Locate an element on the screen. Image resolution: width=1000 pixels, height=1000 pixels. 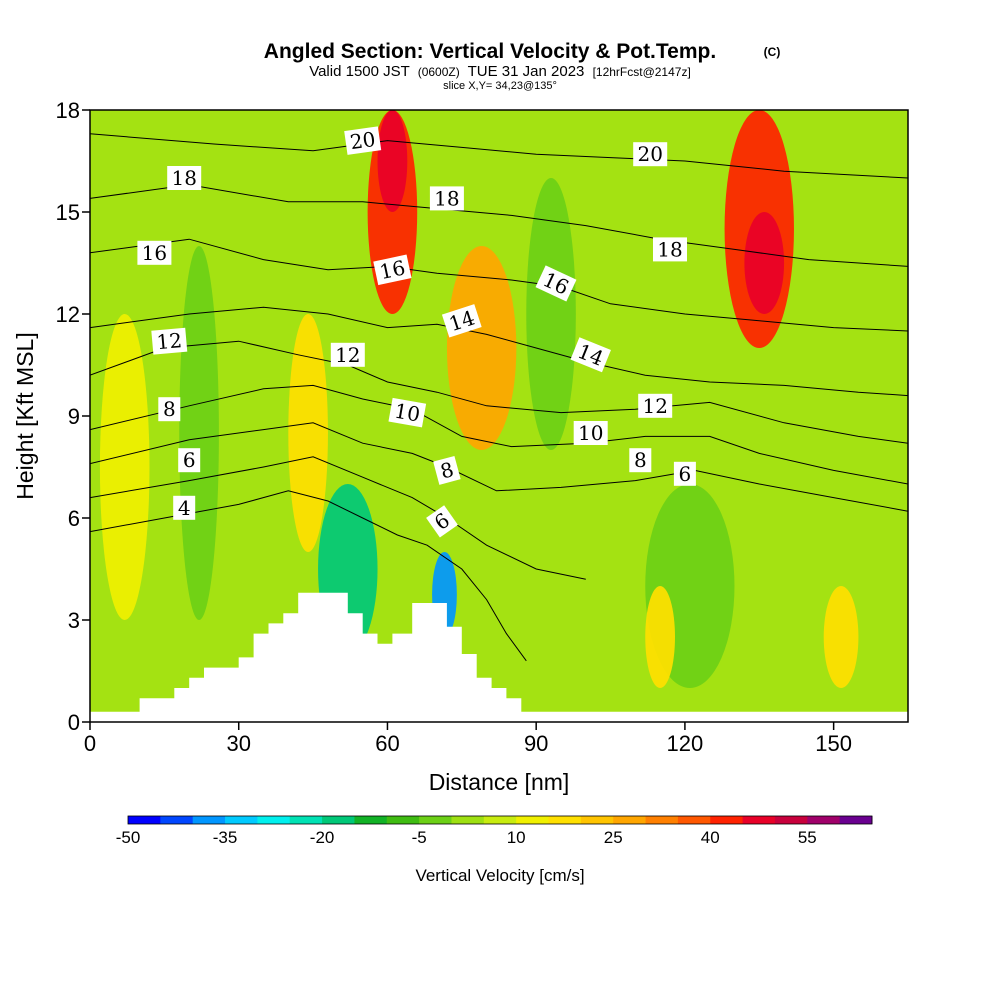
colorbar-tick-label: 55 is located at coordinates (807, 837).